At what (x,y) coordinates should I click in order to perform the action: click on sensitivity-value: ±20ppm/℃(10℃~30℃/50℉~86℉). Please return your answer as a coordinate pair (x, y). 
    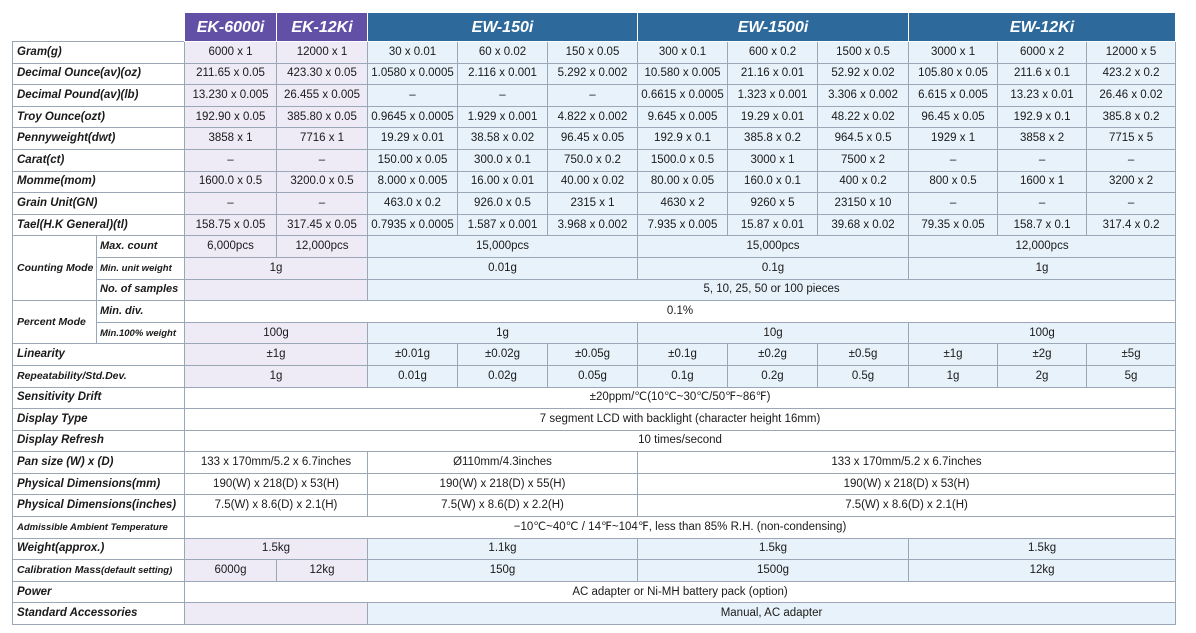
    Looking at the image, I should click on (680, 398).